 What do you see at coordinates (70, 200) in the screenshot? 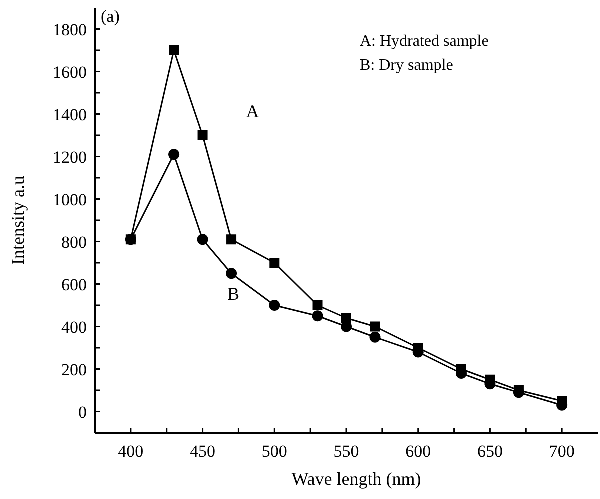
I see `y-tick-label: 1000` at bounding box center [70, 200].